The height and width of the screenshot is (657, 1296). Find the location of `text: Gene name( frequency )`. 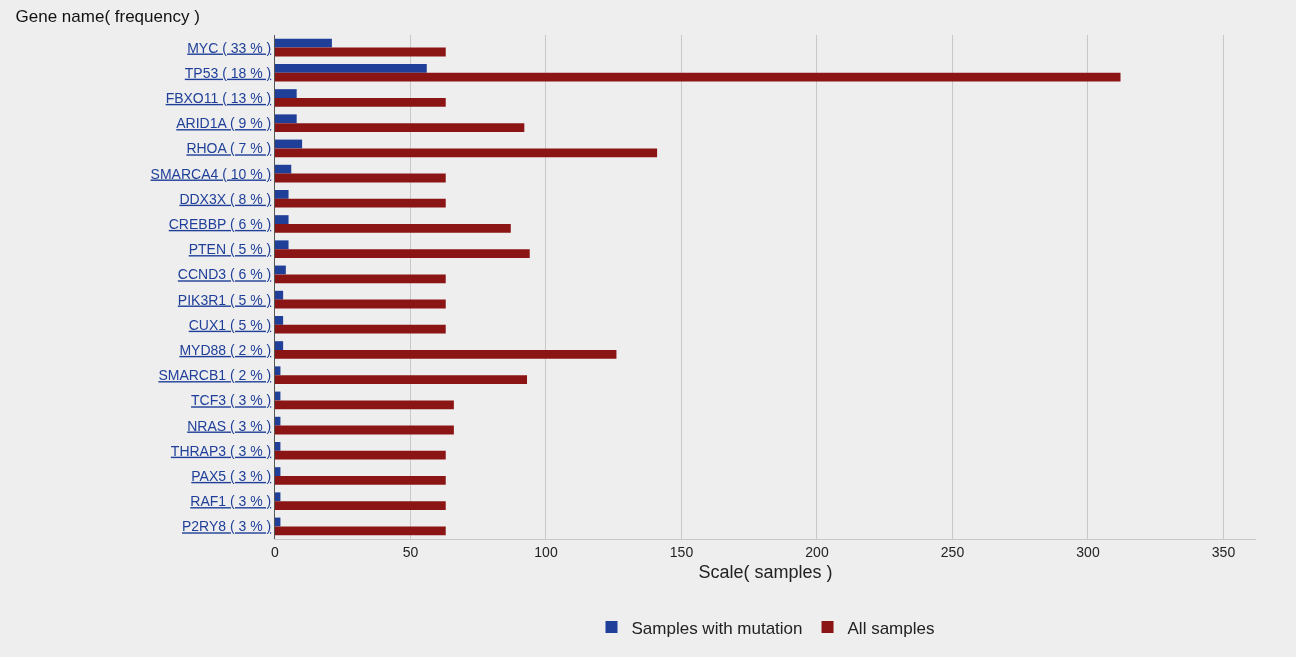

text: Gene name( frequency ) is located at coordinates (107, 16).